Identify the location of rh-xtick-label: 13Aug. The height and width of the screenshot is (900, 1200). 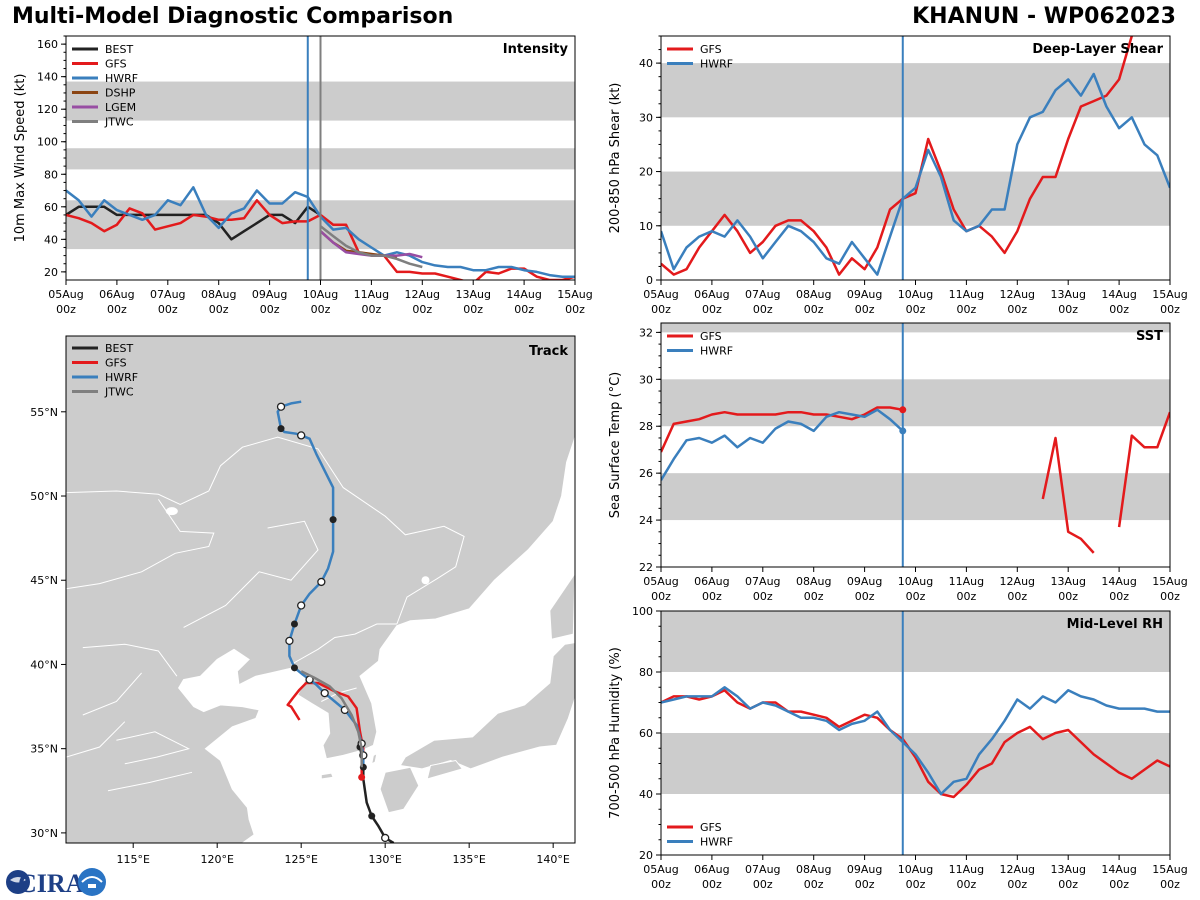
(1067, 869).